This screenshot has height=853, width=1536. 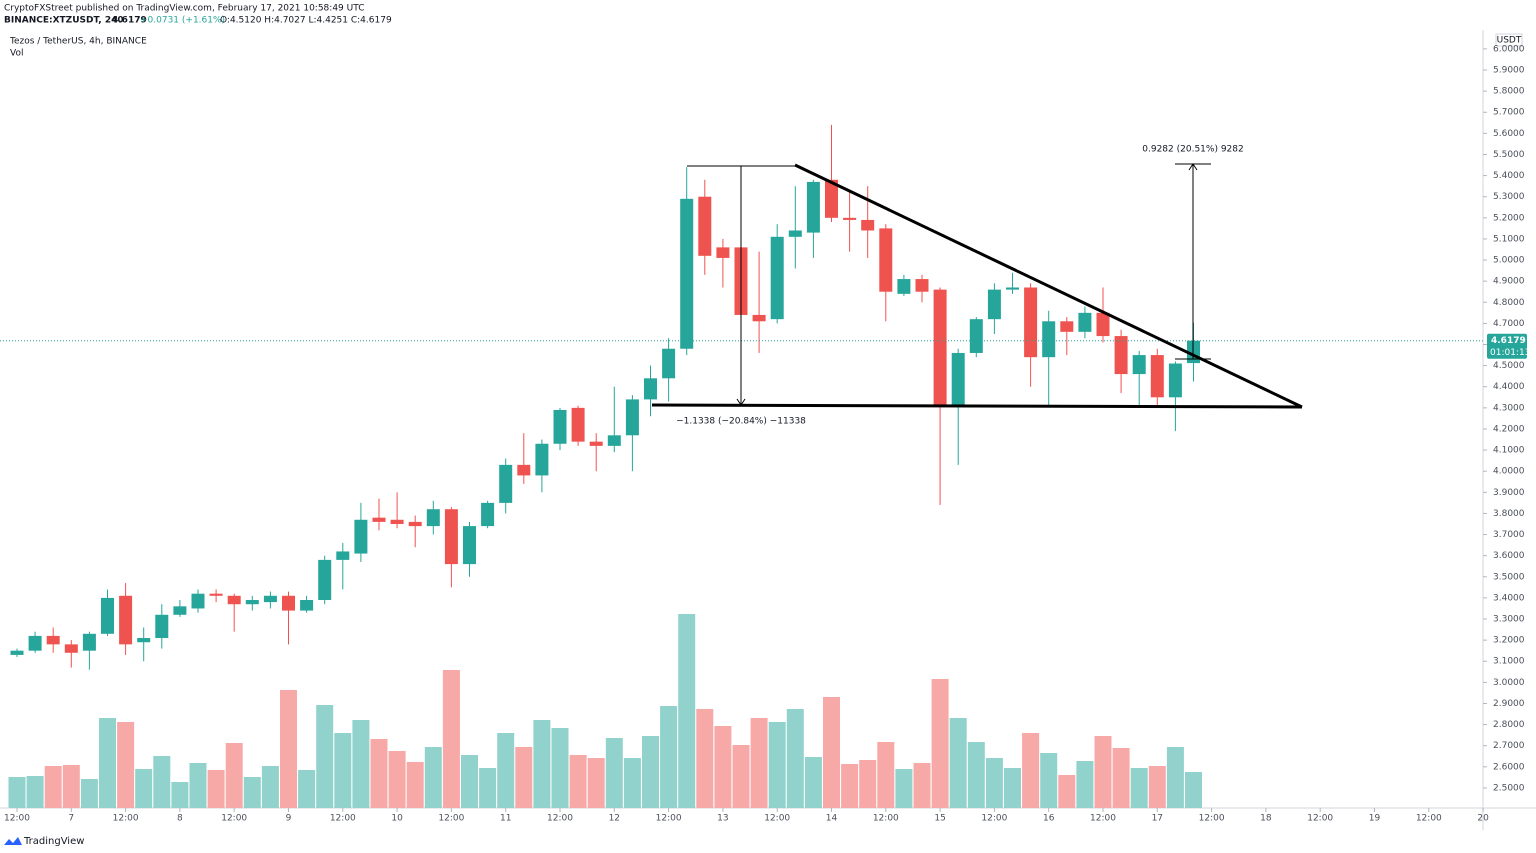 I want to click on y-tick-label: 3.3000, so click(x=1509, y=620).